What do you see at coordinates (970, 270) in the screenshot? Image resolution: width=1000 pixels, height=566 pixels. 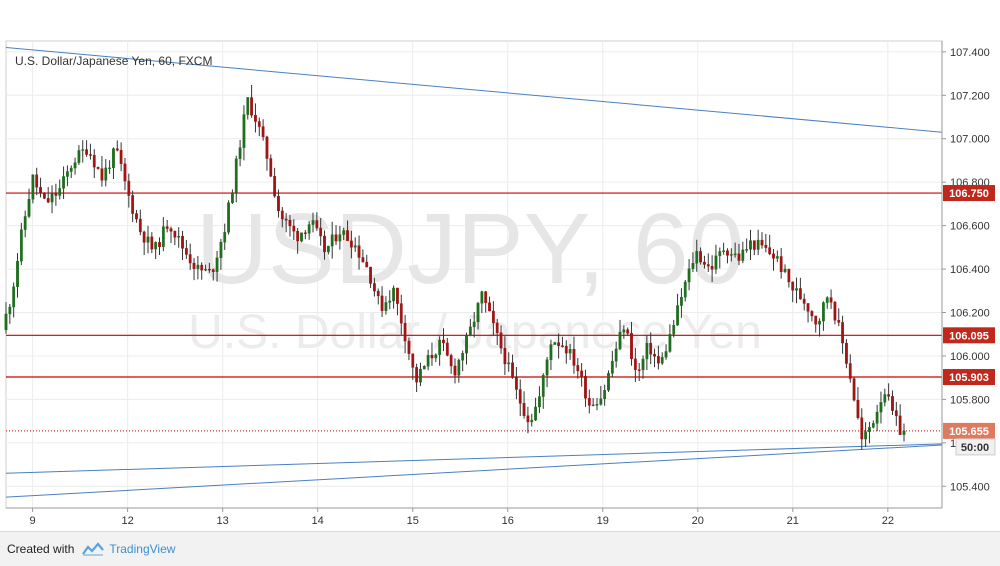 I see `y-tick-label: 106.400` at bounding box center [970, 270].